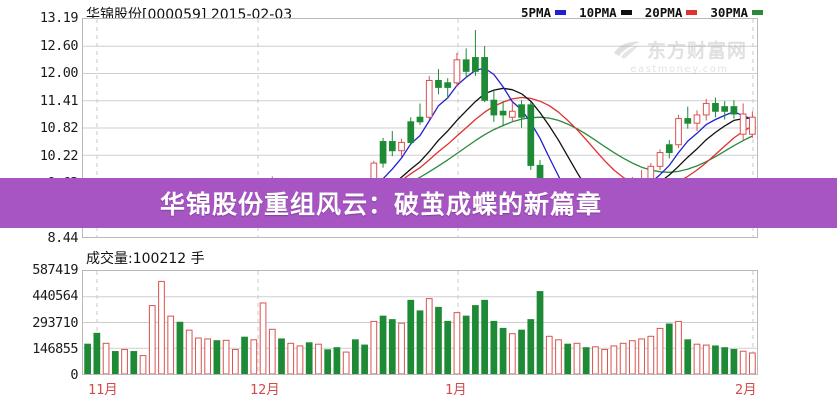 The height and width of the screenshot is (400, 837). What do you see at coordinates (59, 18) in the screenshot?
I see `price-y-tick: 13.19` at bounding box center [59, 18].